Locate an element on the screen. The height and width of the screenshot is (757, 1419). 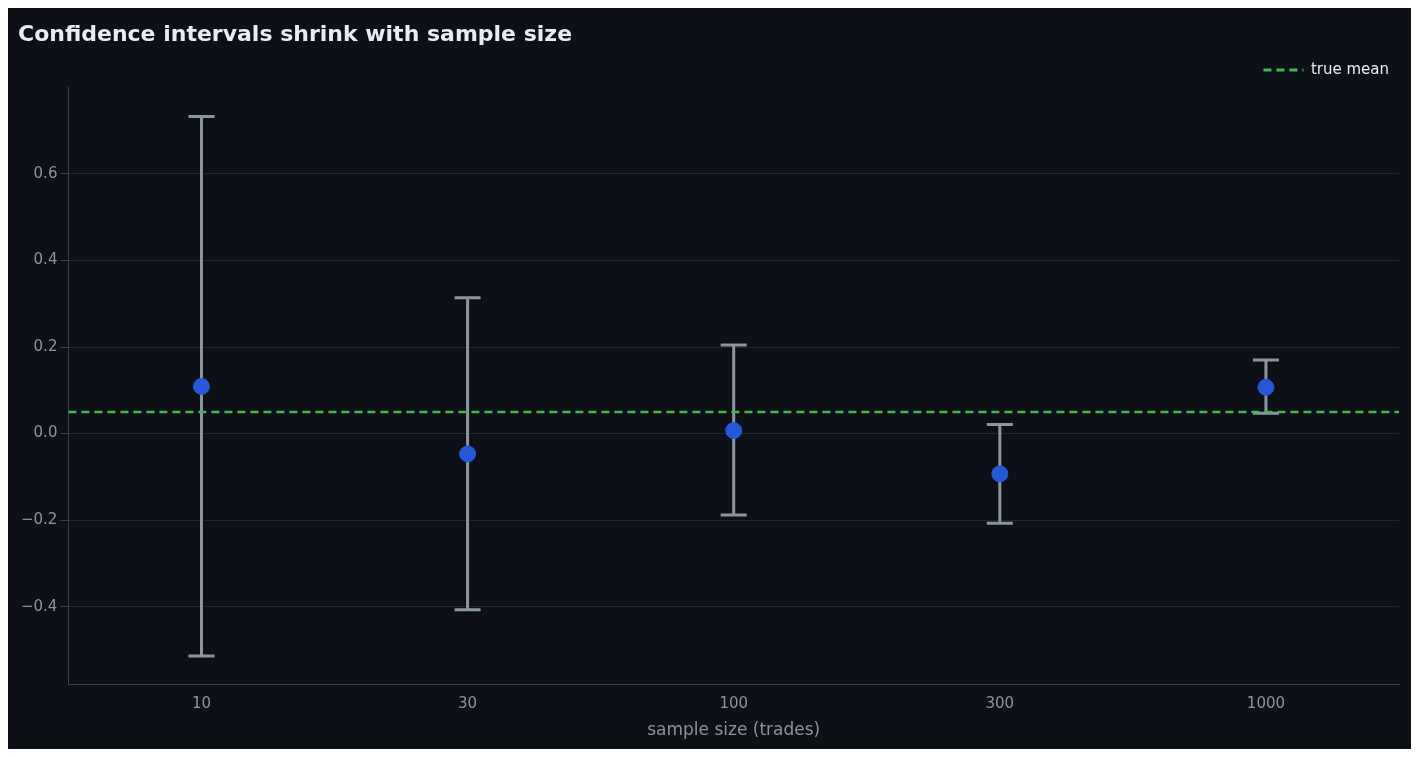
legend-label: true mean is located at coordinates (1349, 68).